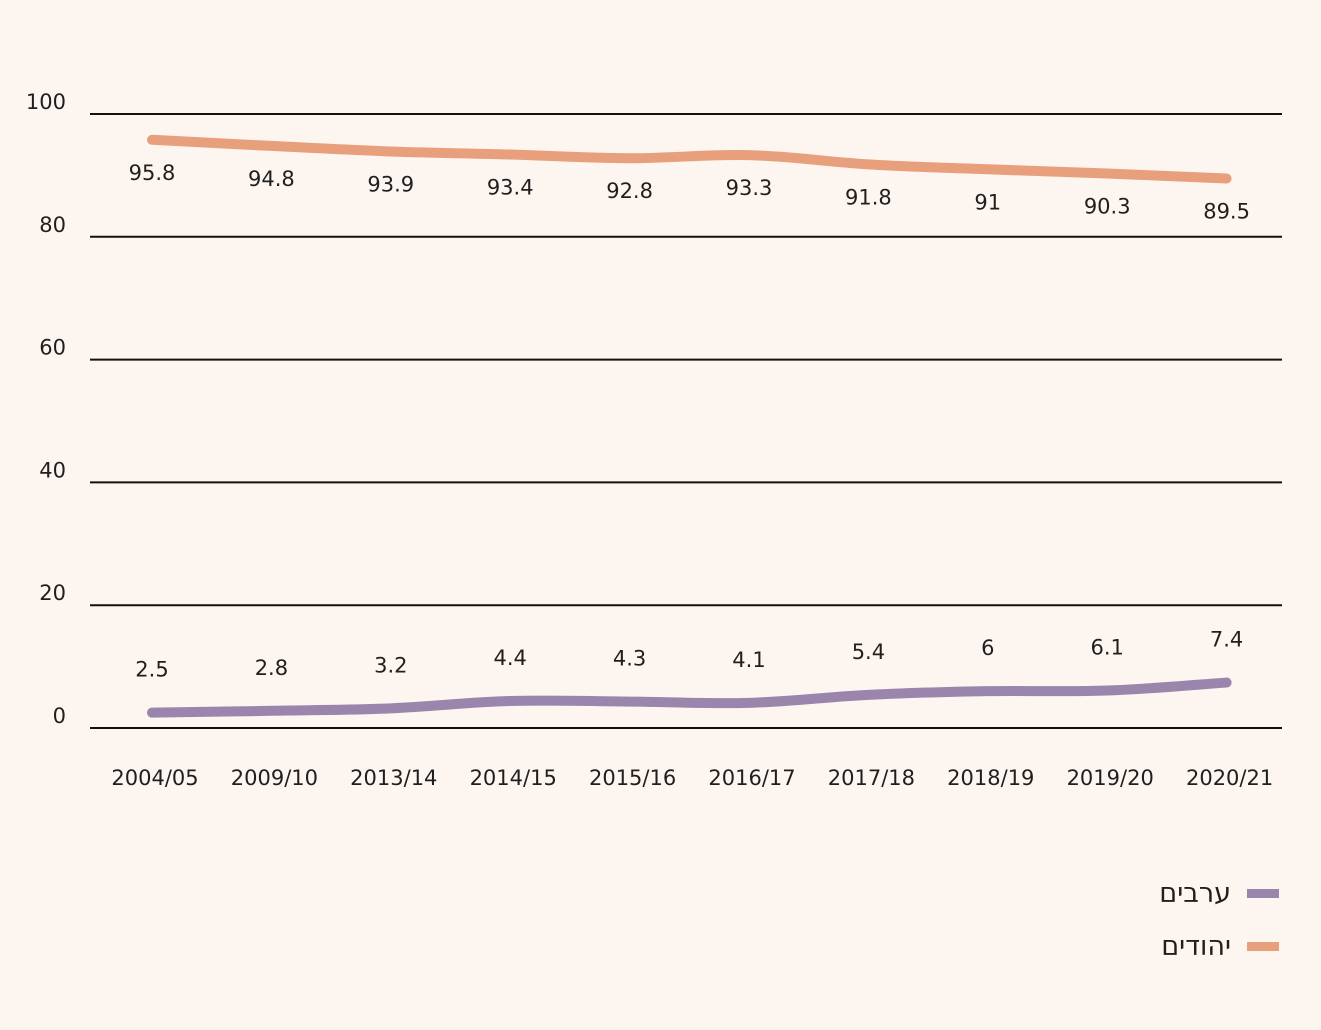 The width and height of the screenshot is (1321, 1030). I want to click on x-tick-label: 2018/19, so click(990, 778).